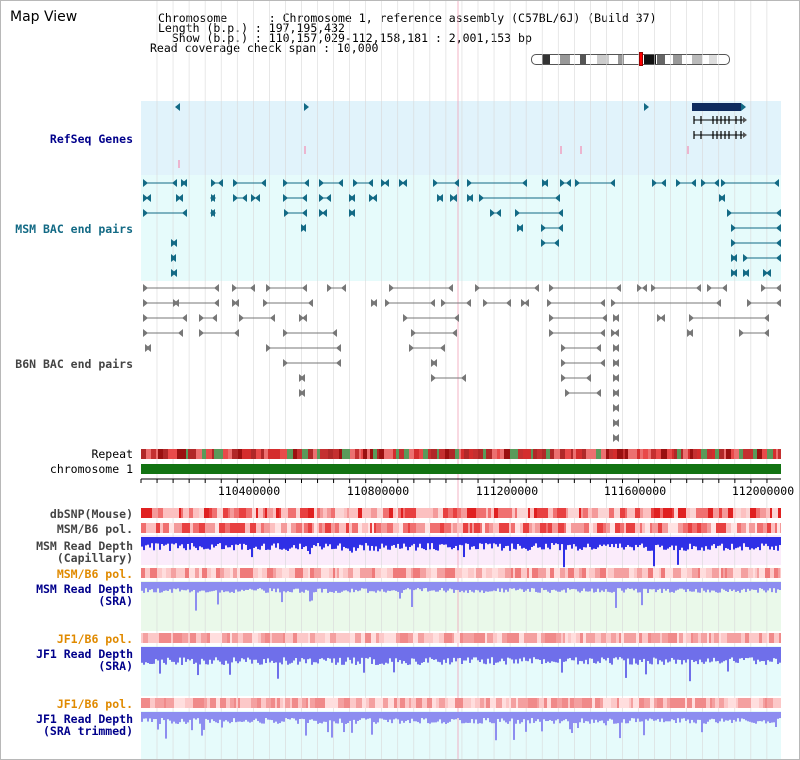 Image resolution: width=800 pixels, height=760 pixels. I want to click on track-label-refseq: RefSeq Genes, so click(91, 139).